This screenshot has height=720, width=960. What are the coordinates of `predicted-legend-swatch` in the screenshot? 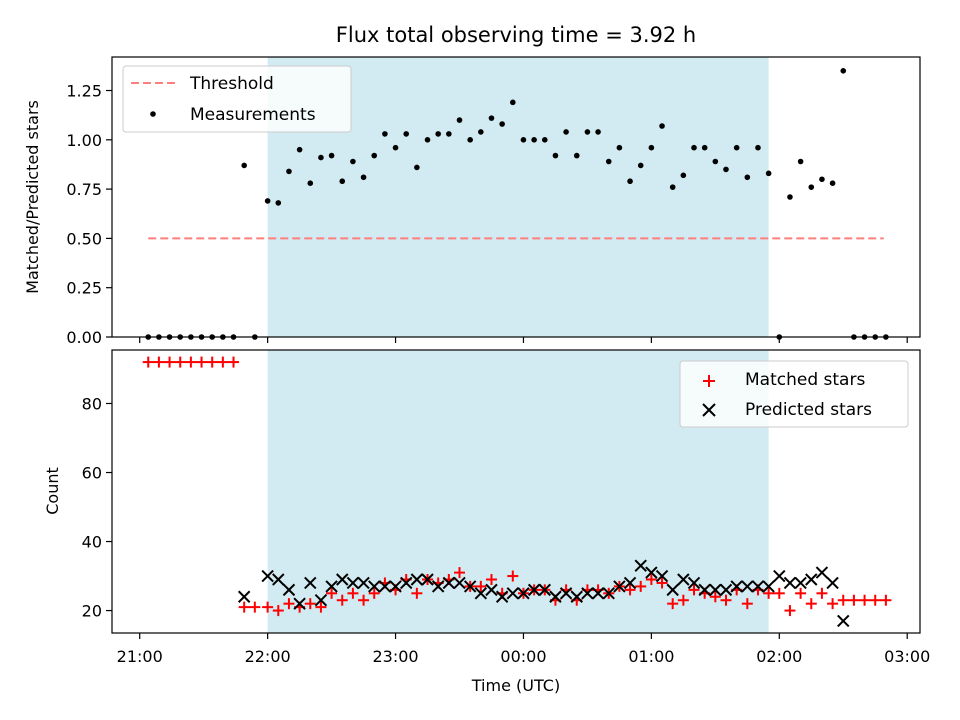 It's located at (709, 410).